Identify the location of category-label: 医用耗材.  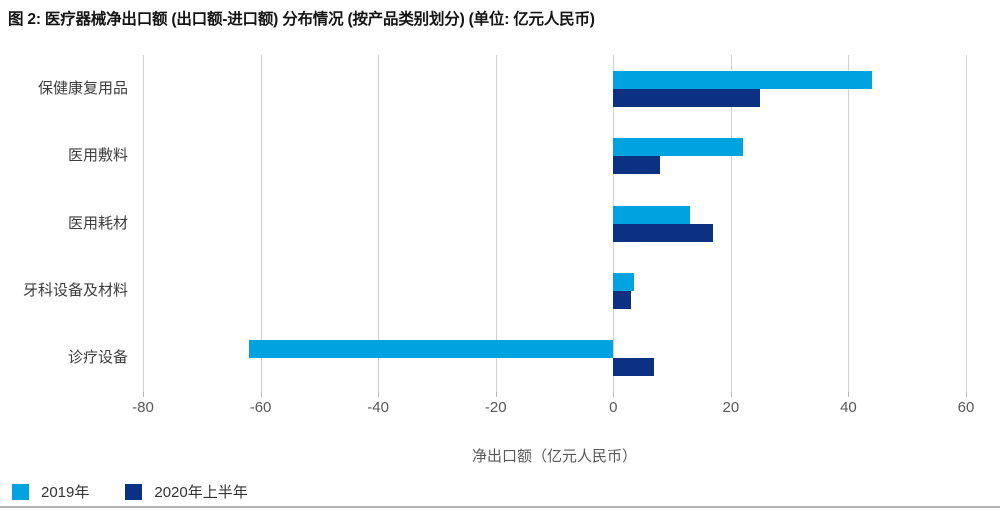
(97, 223).